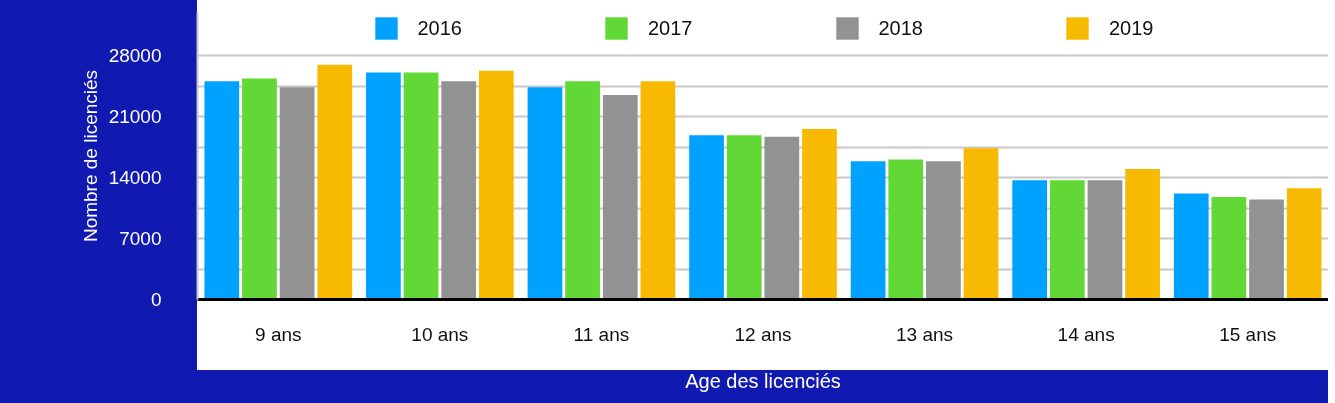 The height and width of the screenshot is (403, 1335). I want to click on x-tick-label: 14 ans, so click(1086, 334).